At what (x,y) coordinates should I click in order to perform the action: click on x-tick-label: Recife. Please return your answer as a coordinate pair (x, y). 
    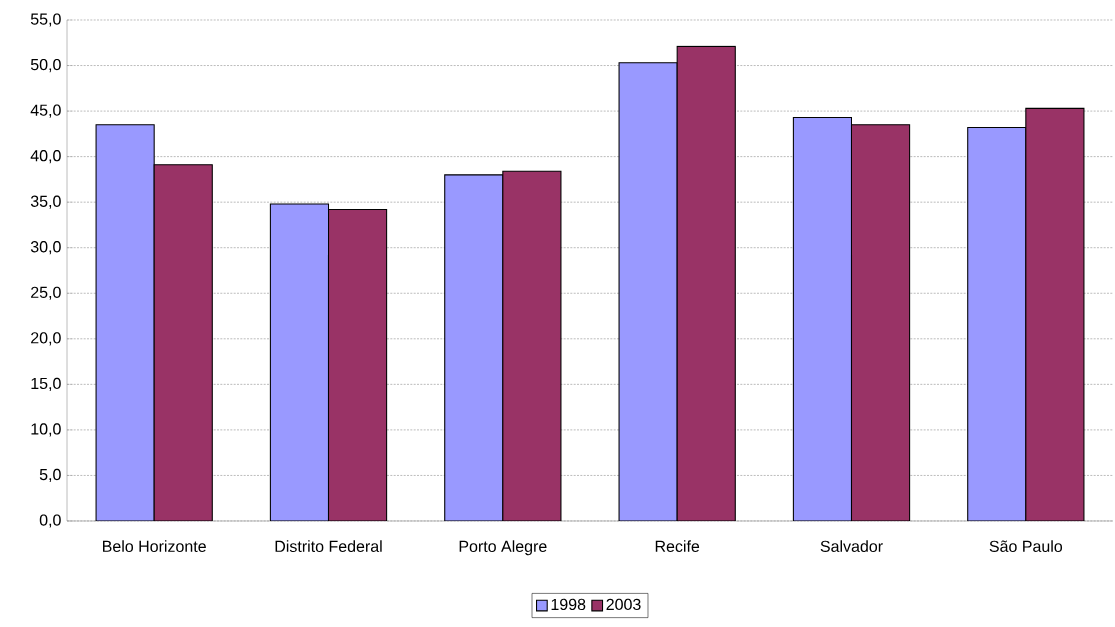
    Looking at the image, I should click on (677, 546).